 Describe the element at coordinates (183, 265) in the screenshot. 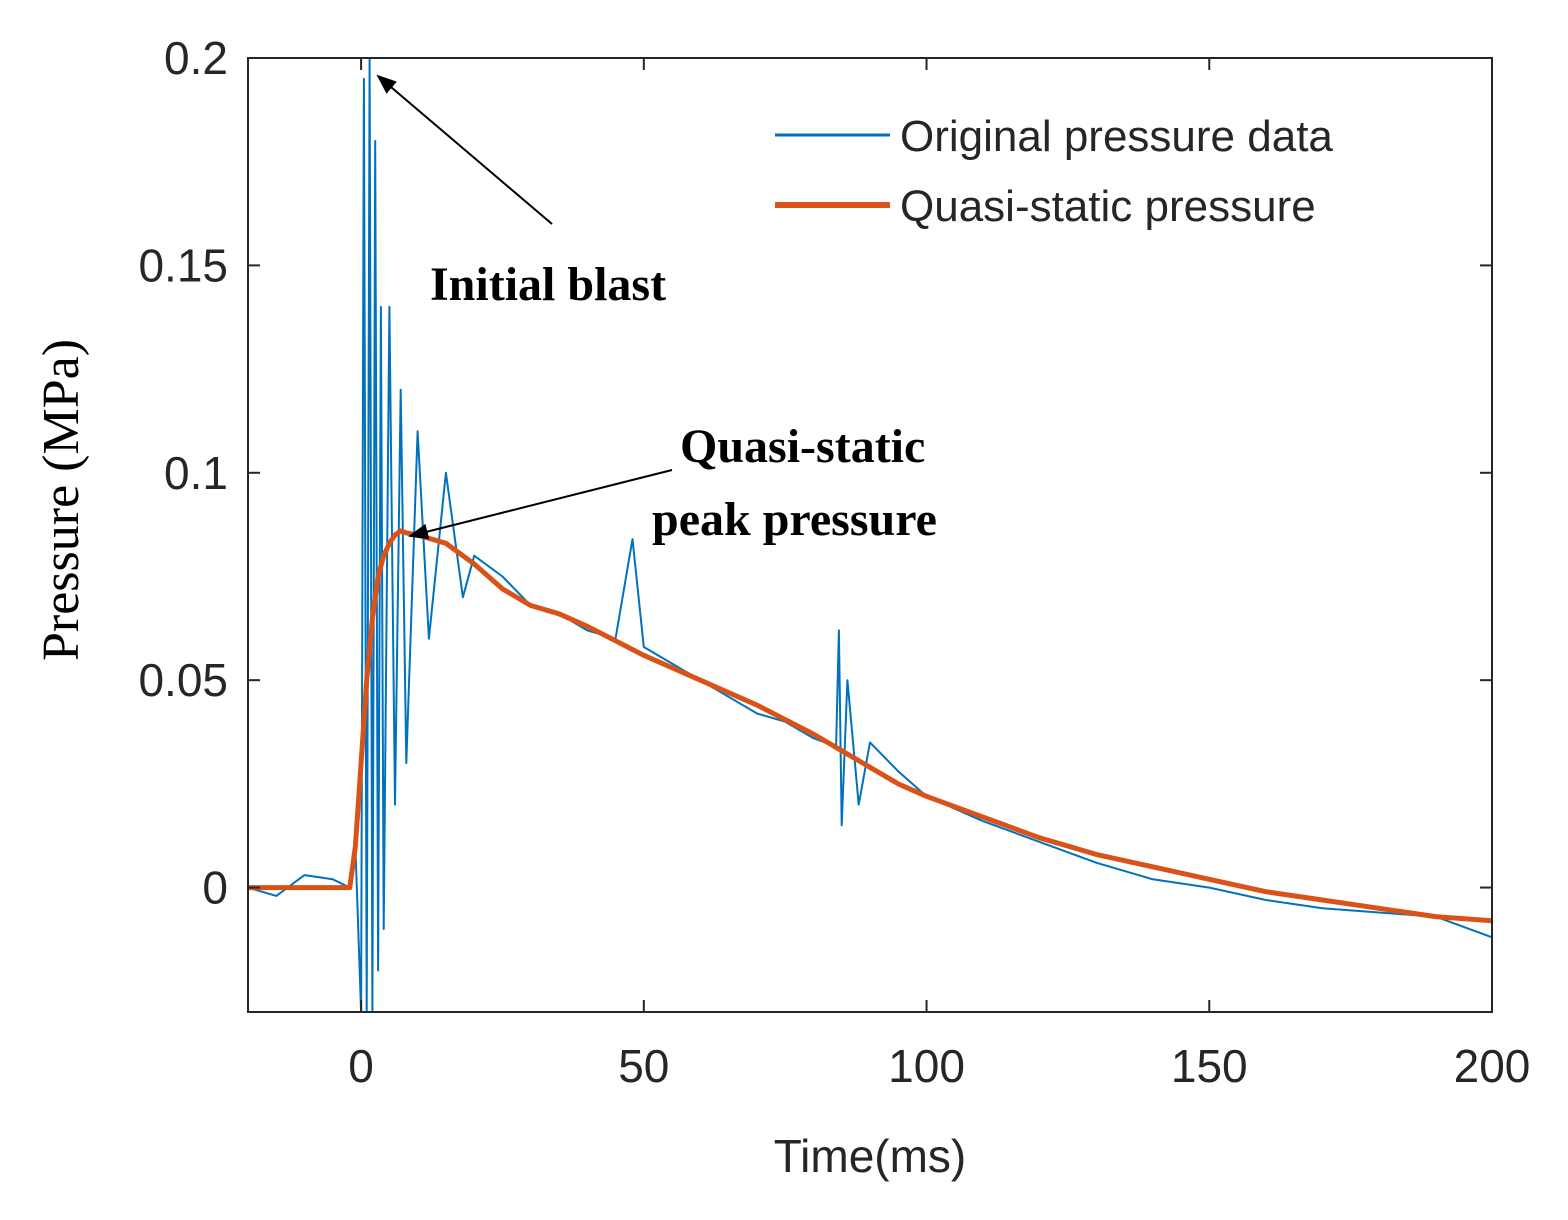

I see `y-tick-label: 0.15` at that location.